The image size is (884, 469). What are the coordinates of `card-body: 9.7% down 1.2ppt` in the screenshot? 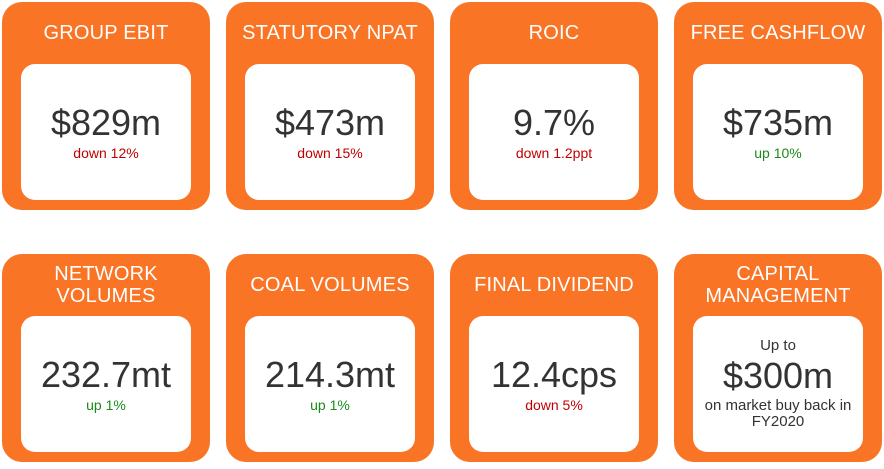 It's located at (554, 132).